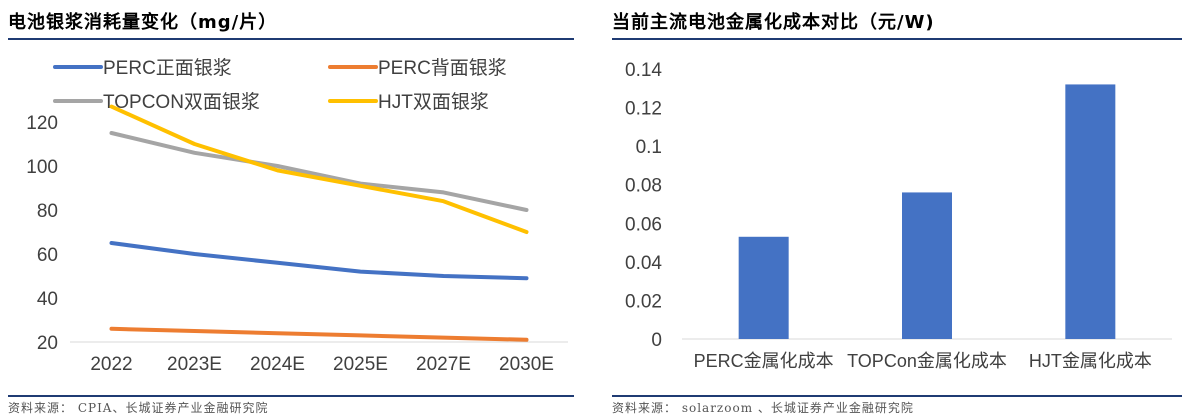 This screenshot has width=1184, height=419. Describe the element at coordinates (643, 186) in the screenshot. I see `y-tick-label: 0.08` at that location.